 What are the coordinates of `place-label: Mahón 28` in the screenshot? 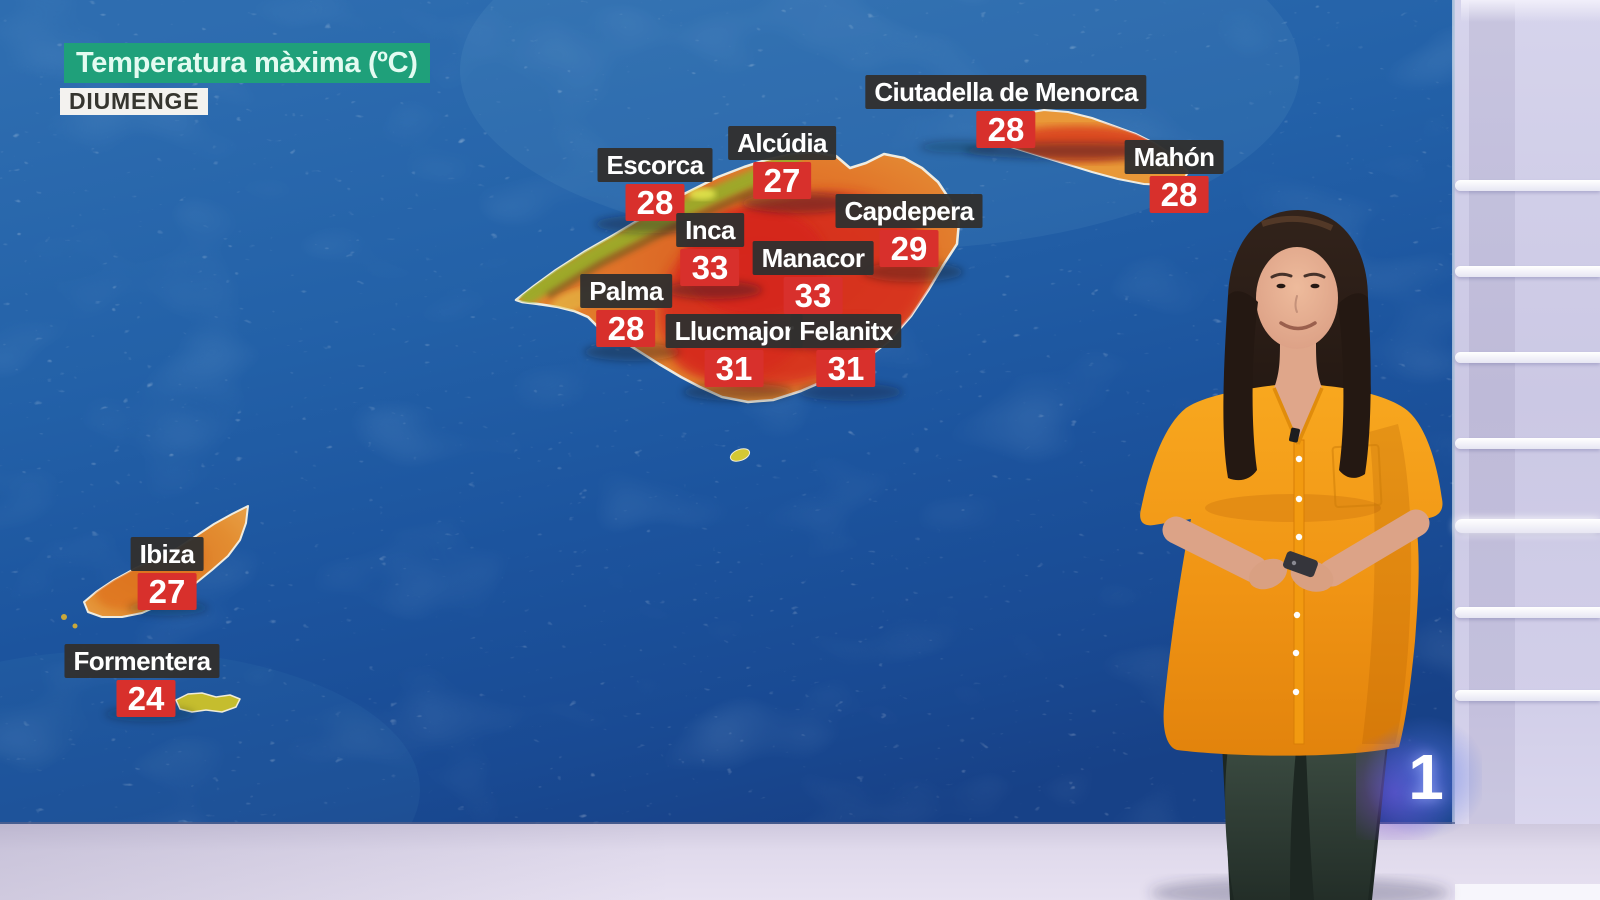 It's located at (1174, 176).